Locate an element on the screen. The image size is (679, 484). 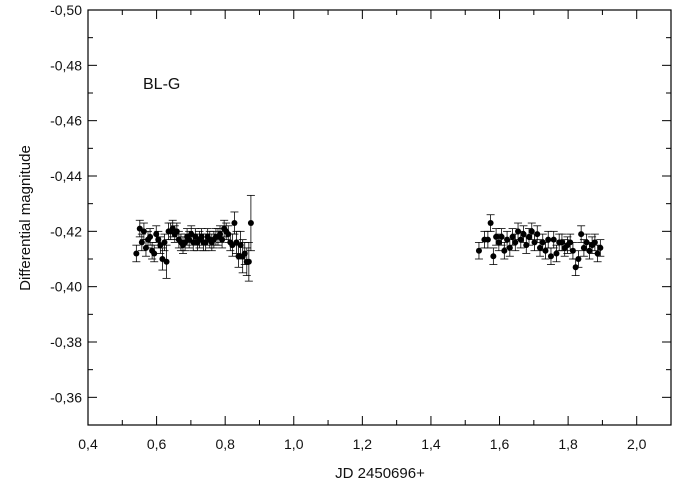
x-tick-label: 0,6 is located at coordinates (157, 444).